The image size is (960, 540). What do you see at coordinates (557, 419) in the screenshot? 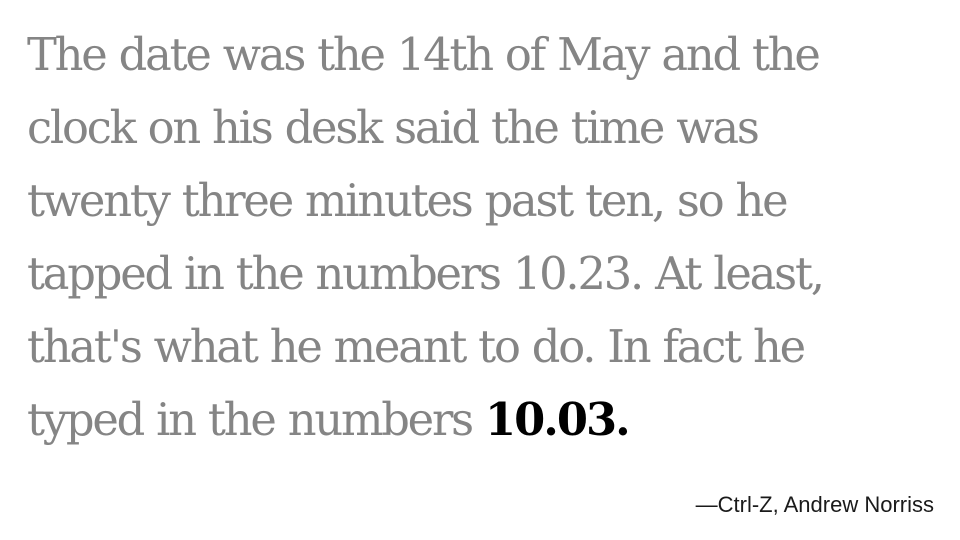
I see `highlighted-number: 10.03.` at bounding box center [557, 419].